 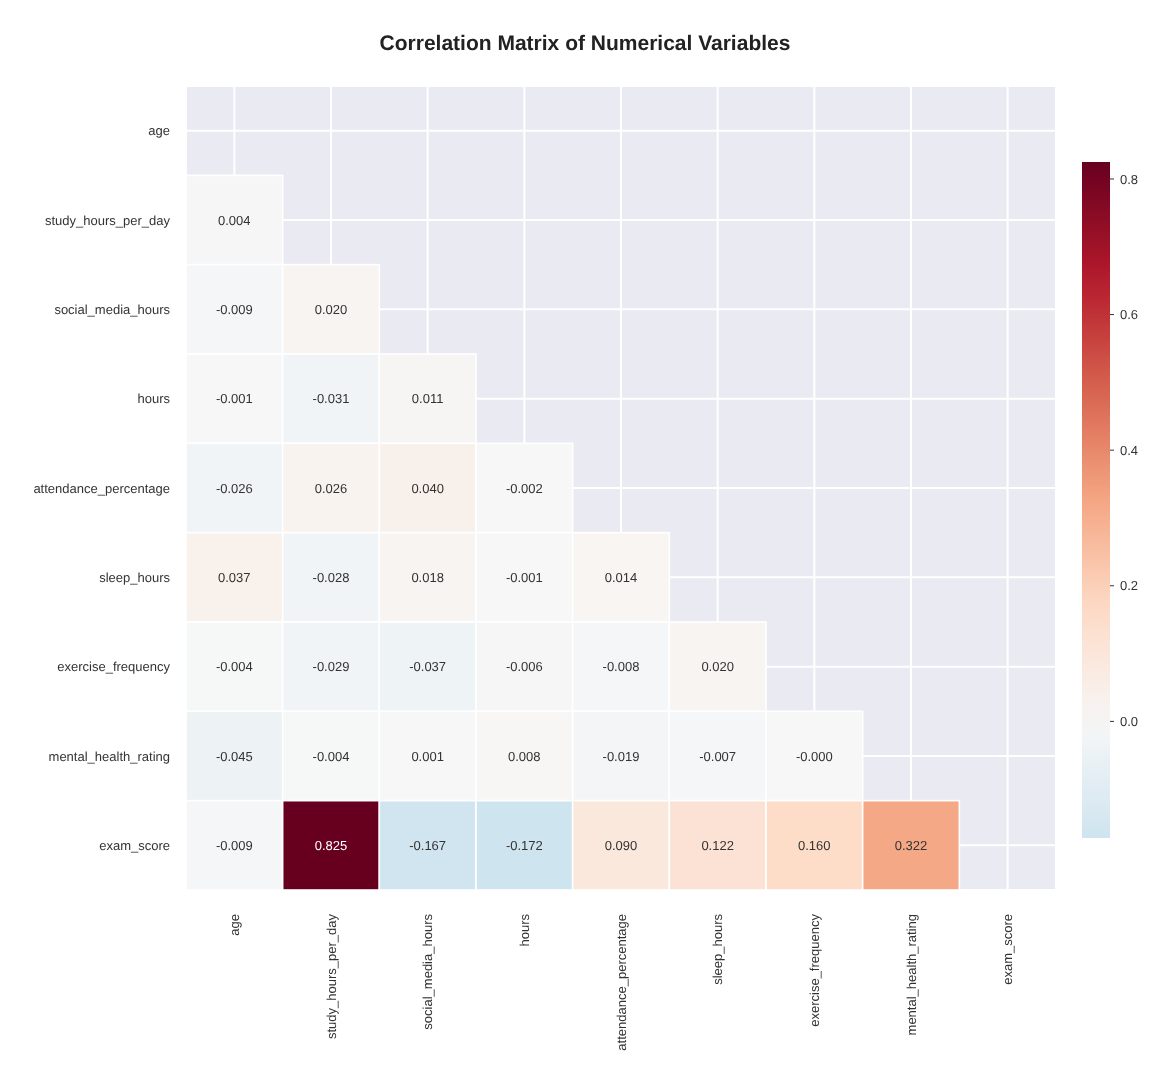 What do you see at coordinates (585, 44) in the screenshot?
I see `chart-title: Correlation Matrix of Numerical Variables` at bounding box center [585, 44].